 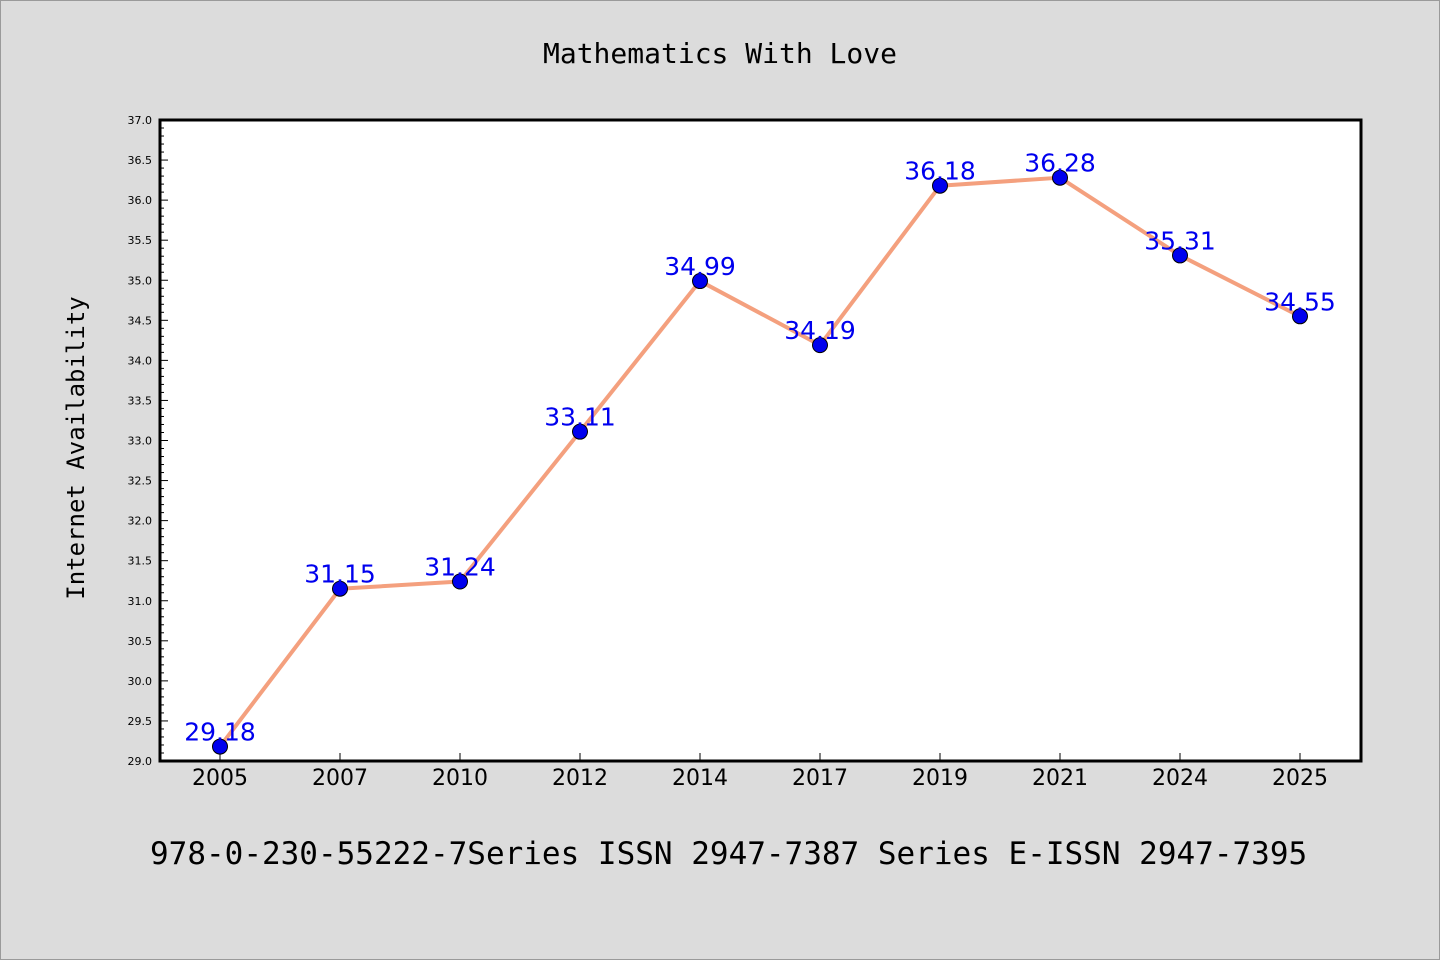 What do you see at coordinates (140, 441) in the screenshot?
I see `y-tick-label: 33.0` at bounding box center [140, 441].